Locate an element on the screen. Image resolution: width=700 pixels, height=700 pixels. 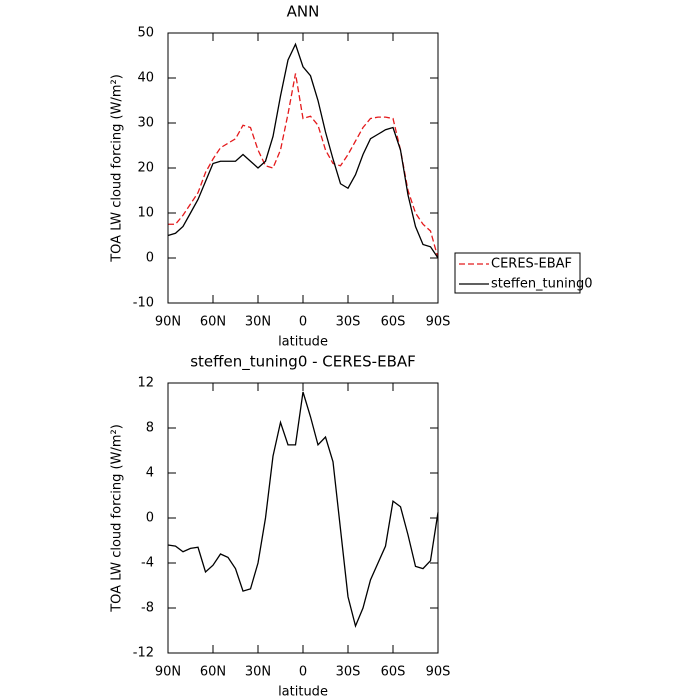
legend-box is located at coordinates (517, 273).